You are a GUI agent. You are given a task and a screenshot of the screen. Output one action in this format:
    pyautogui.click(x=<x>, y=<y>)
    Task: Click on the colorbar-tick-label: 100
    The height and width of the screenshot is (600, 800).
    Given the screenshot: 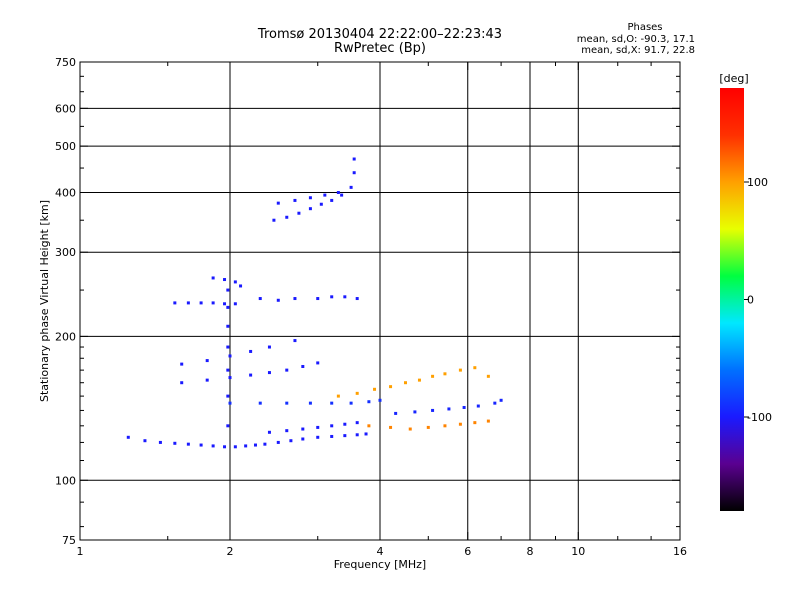 What is the action you would take?
    pyautogui.click(x=757, y=182)
    